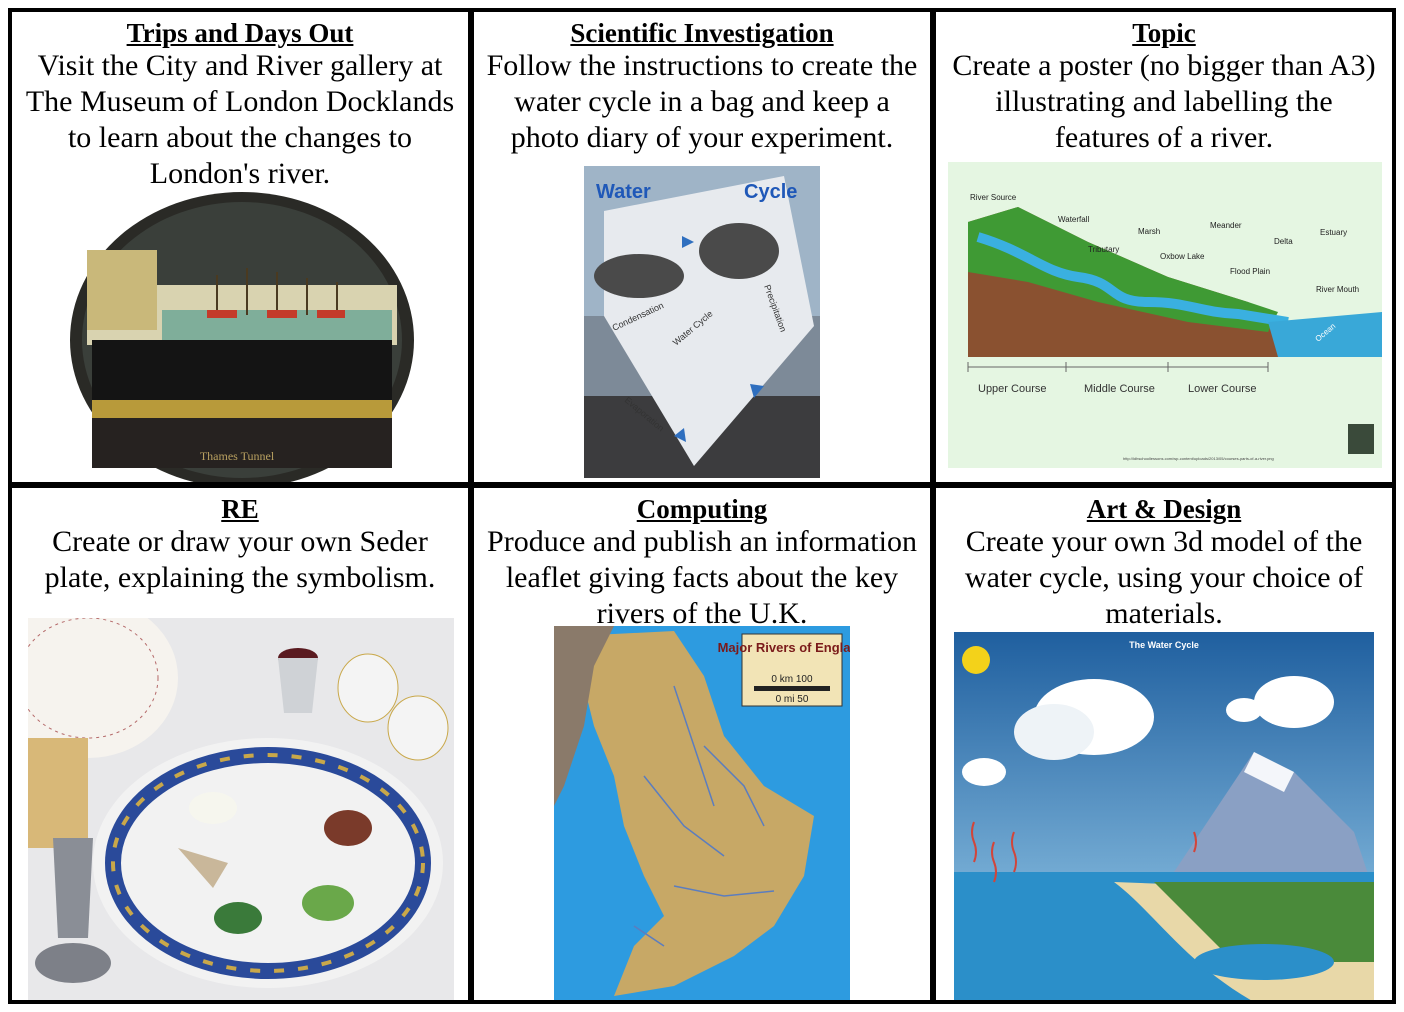 This screenshot has height=1012, width=1404. I want to click on cell-heading: Computing, so click(702, 509).